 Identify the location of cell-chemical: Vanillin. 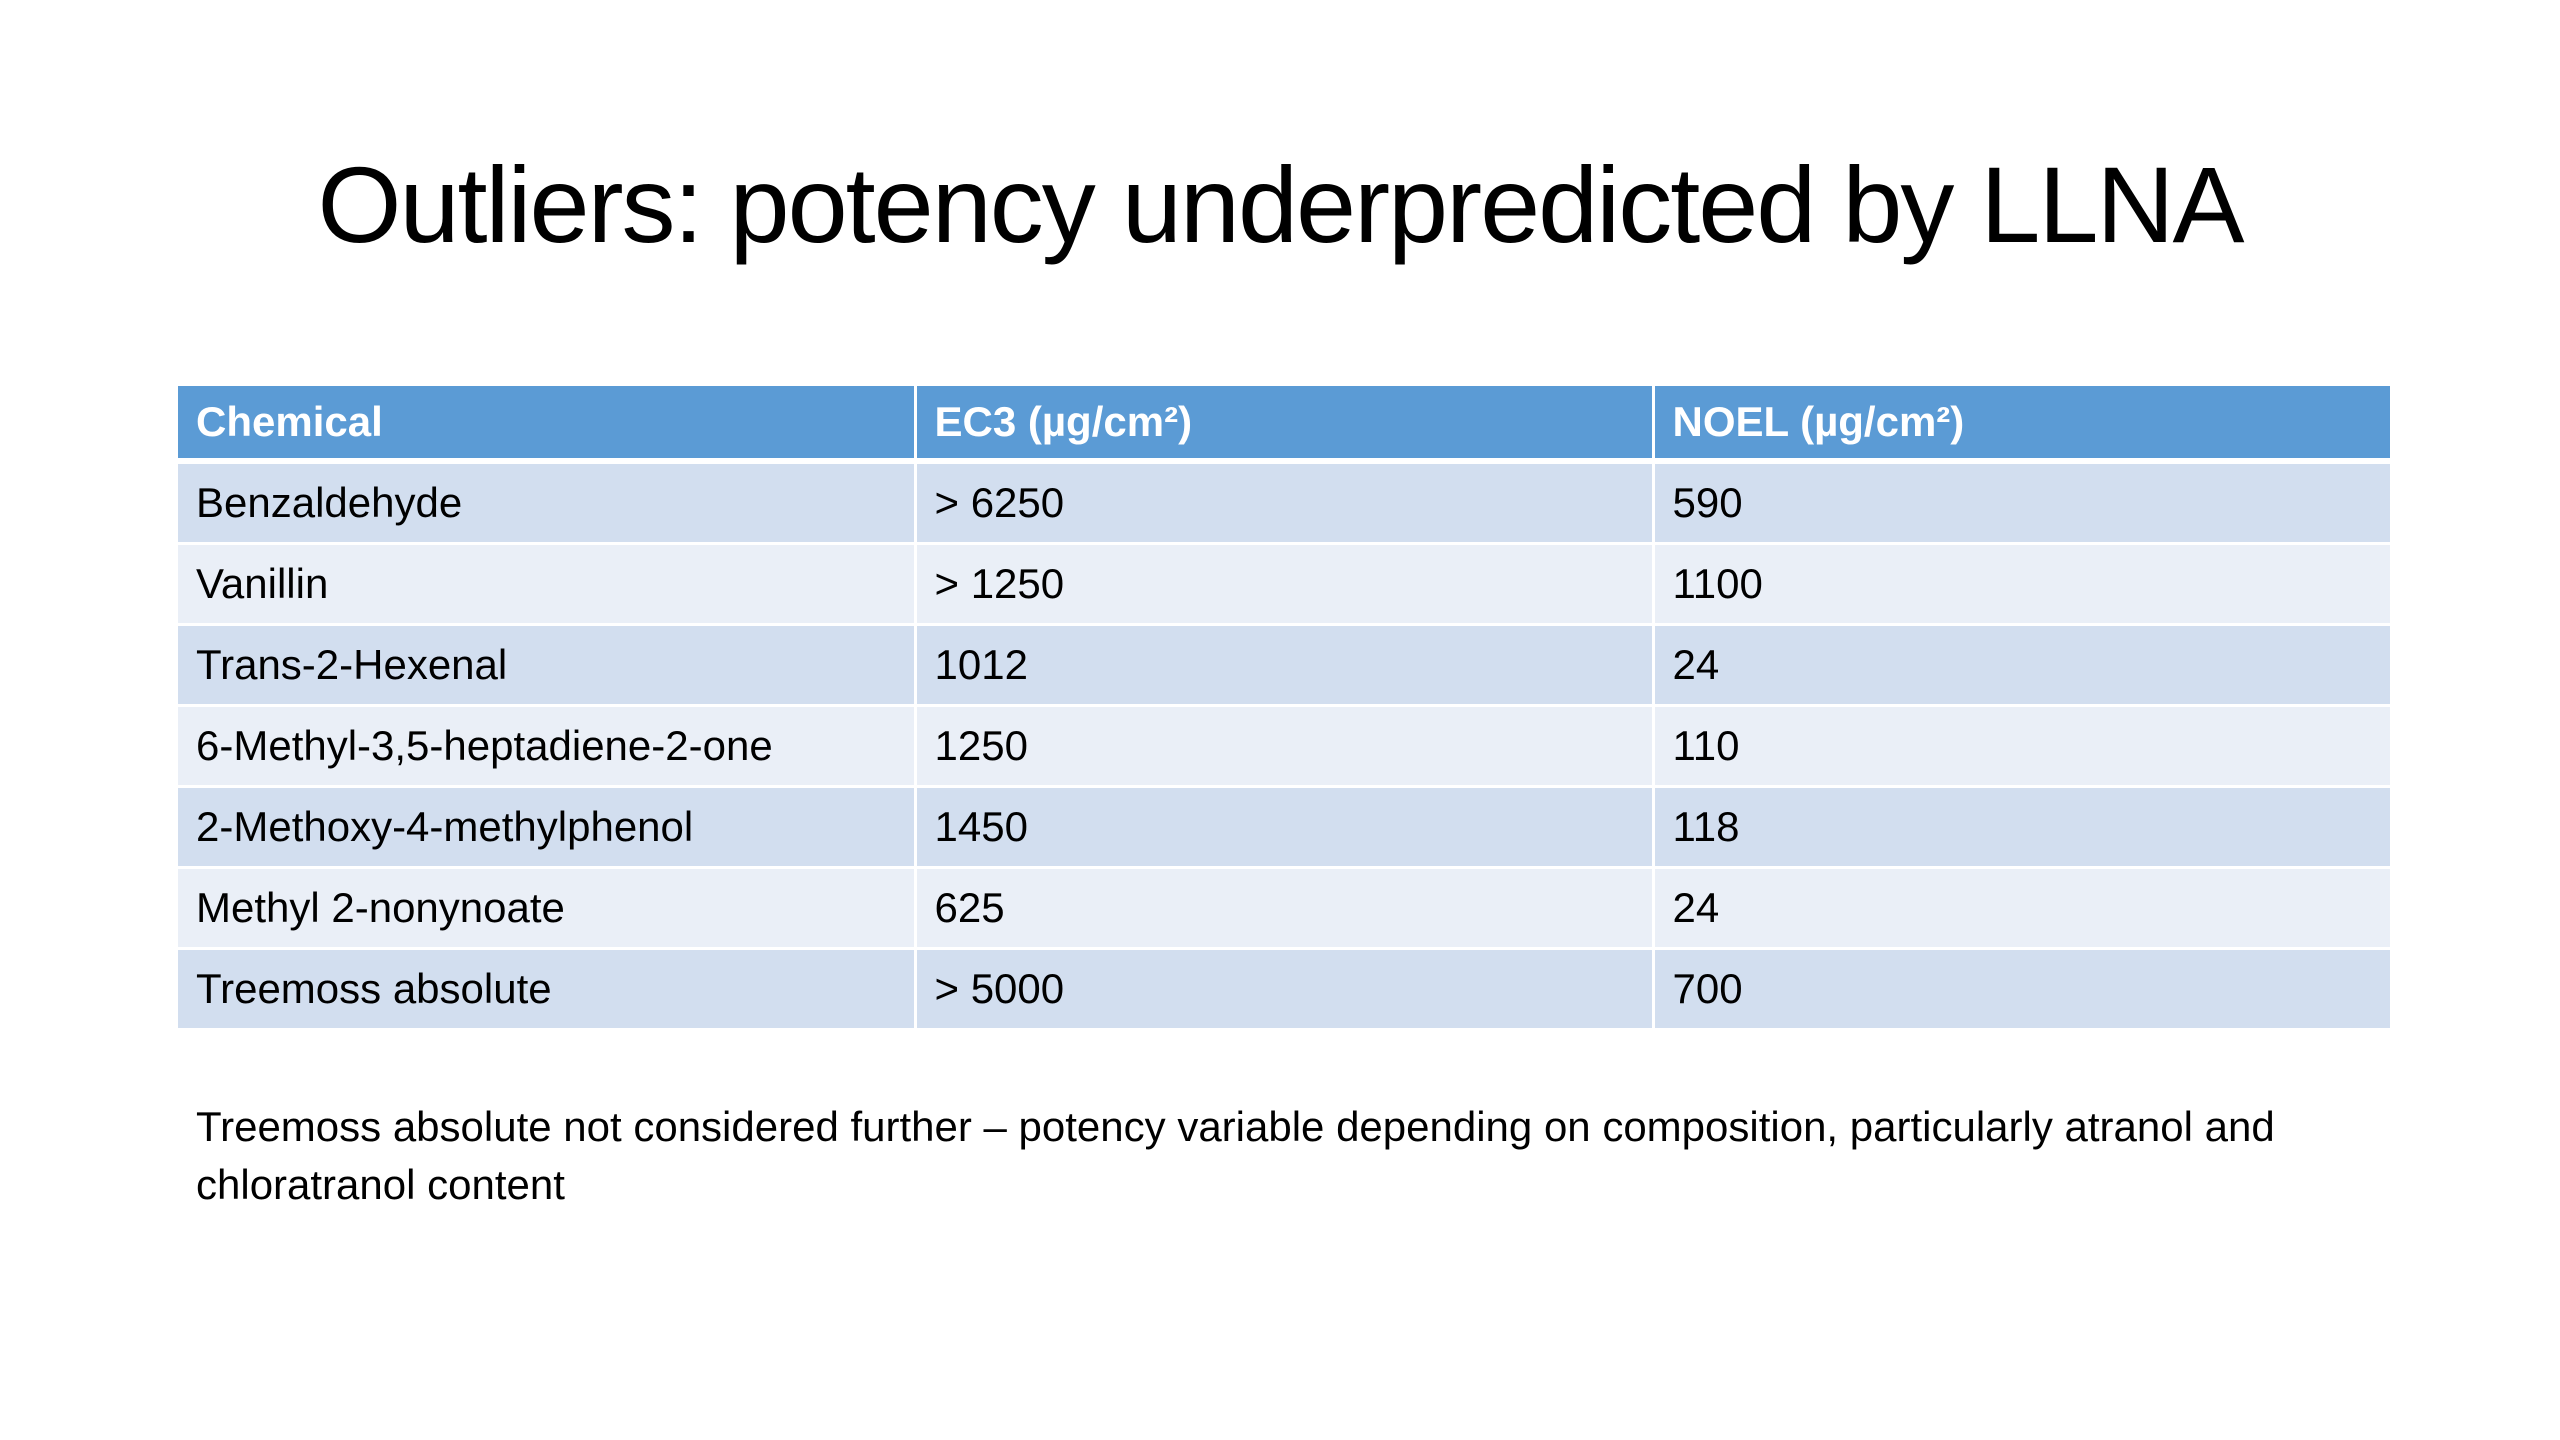
(547, 584).